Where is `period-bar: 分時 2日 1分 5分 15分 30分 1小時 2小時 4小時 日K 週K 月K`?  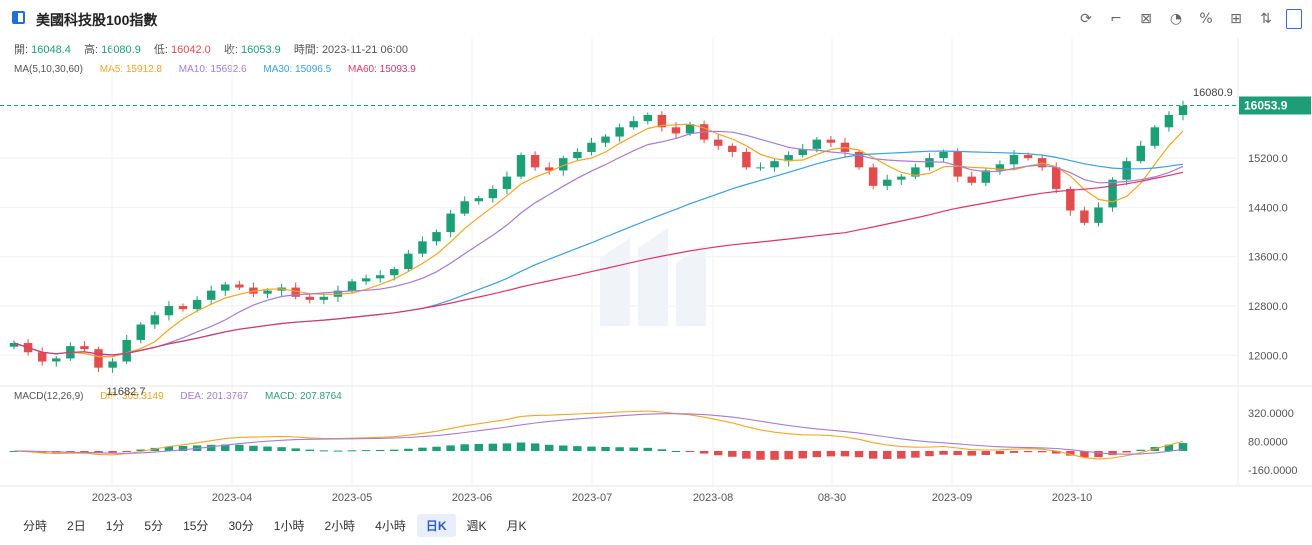 period-bar: 分時 2日 1分 5分 15分 30分 1小時 2小時 4小時 日K 週K 月K is located at coordinates (275, 525).